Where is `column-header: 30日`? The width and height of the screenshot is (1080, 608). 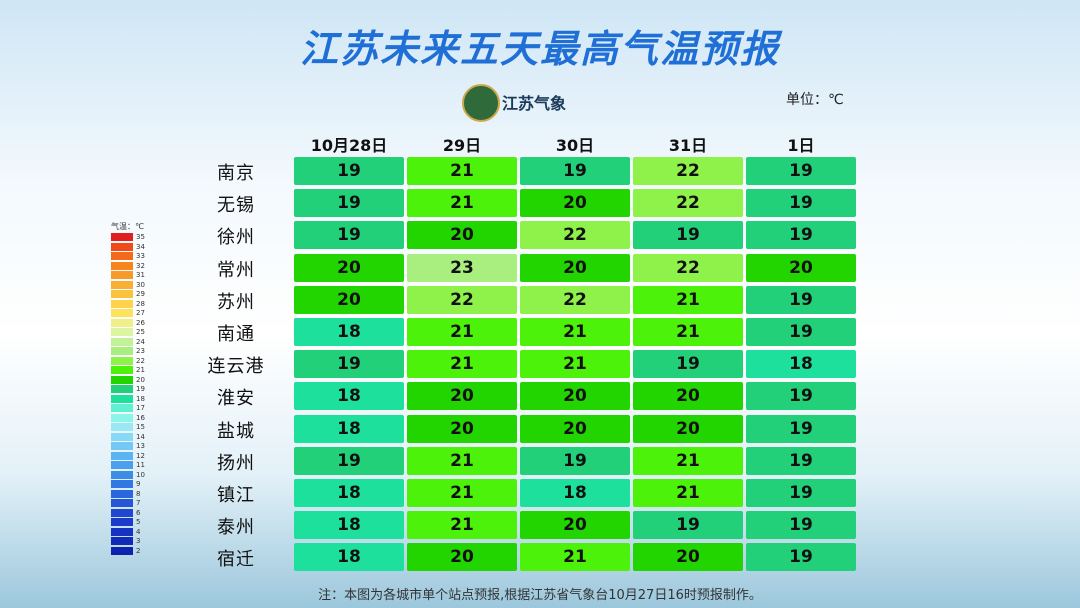 column-header: 30日 is located at coordinates (575, 145).